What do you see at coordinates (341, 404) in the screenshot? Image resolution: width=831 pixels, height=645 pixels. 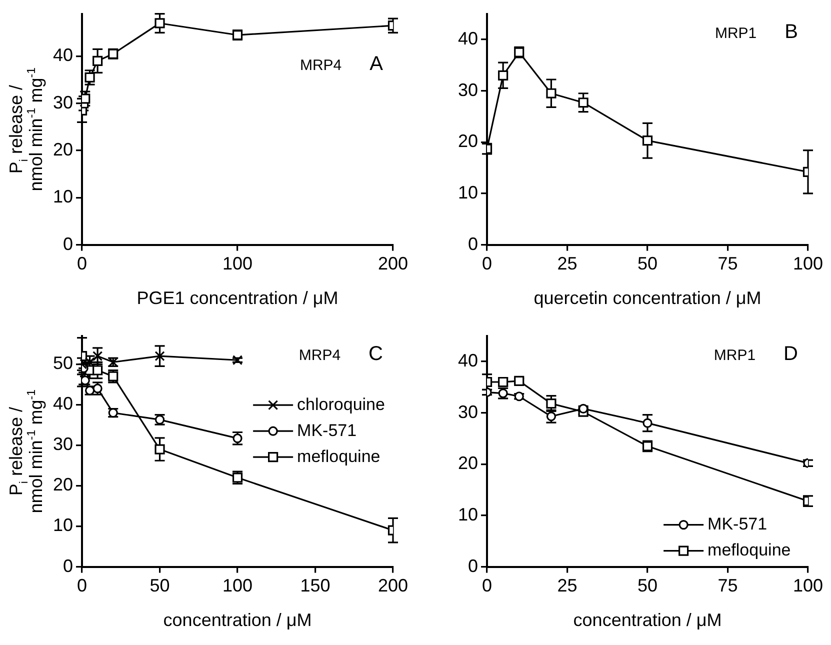 I see `legend-label: chloroquine` at bounding box center [341, 404].